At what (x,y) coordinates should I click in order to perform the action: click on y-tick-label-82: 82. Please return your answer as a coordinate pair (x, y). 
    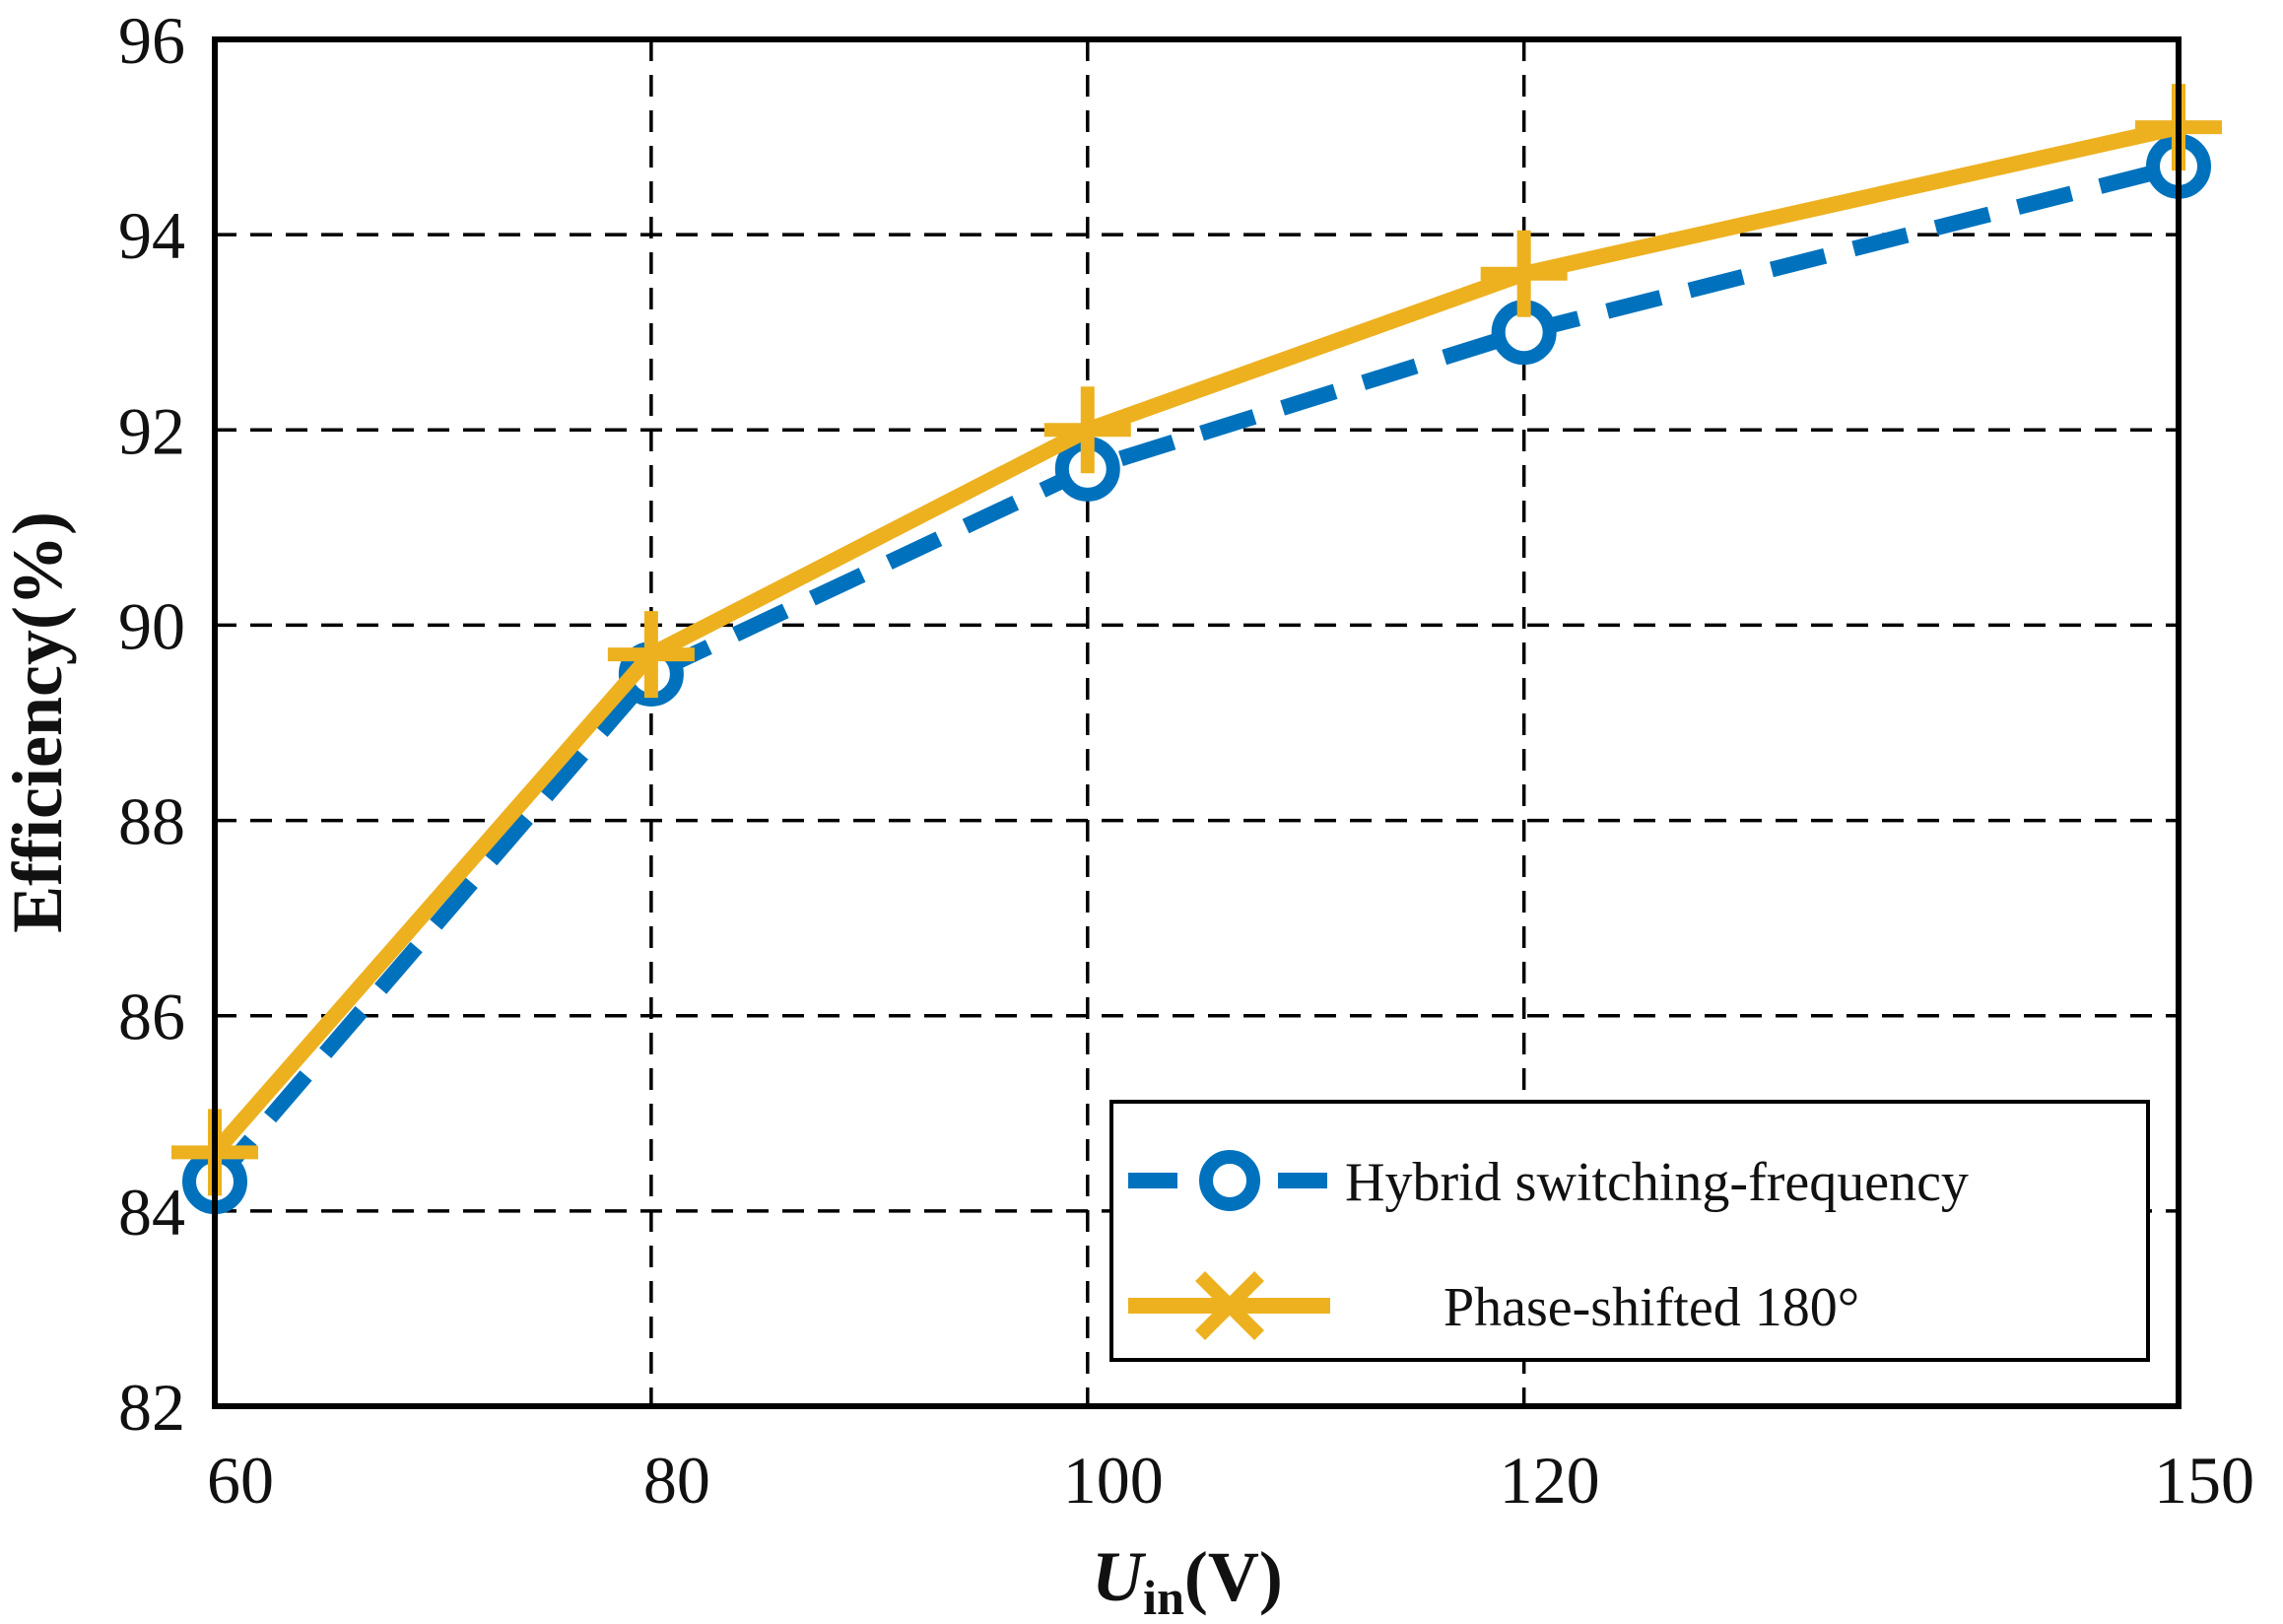
    Looking at the image, I should click on (151, 1408).